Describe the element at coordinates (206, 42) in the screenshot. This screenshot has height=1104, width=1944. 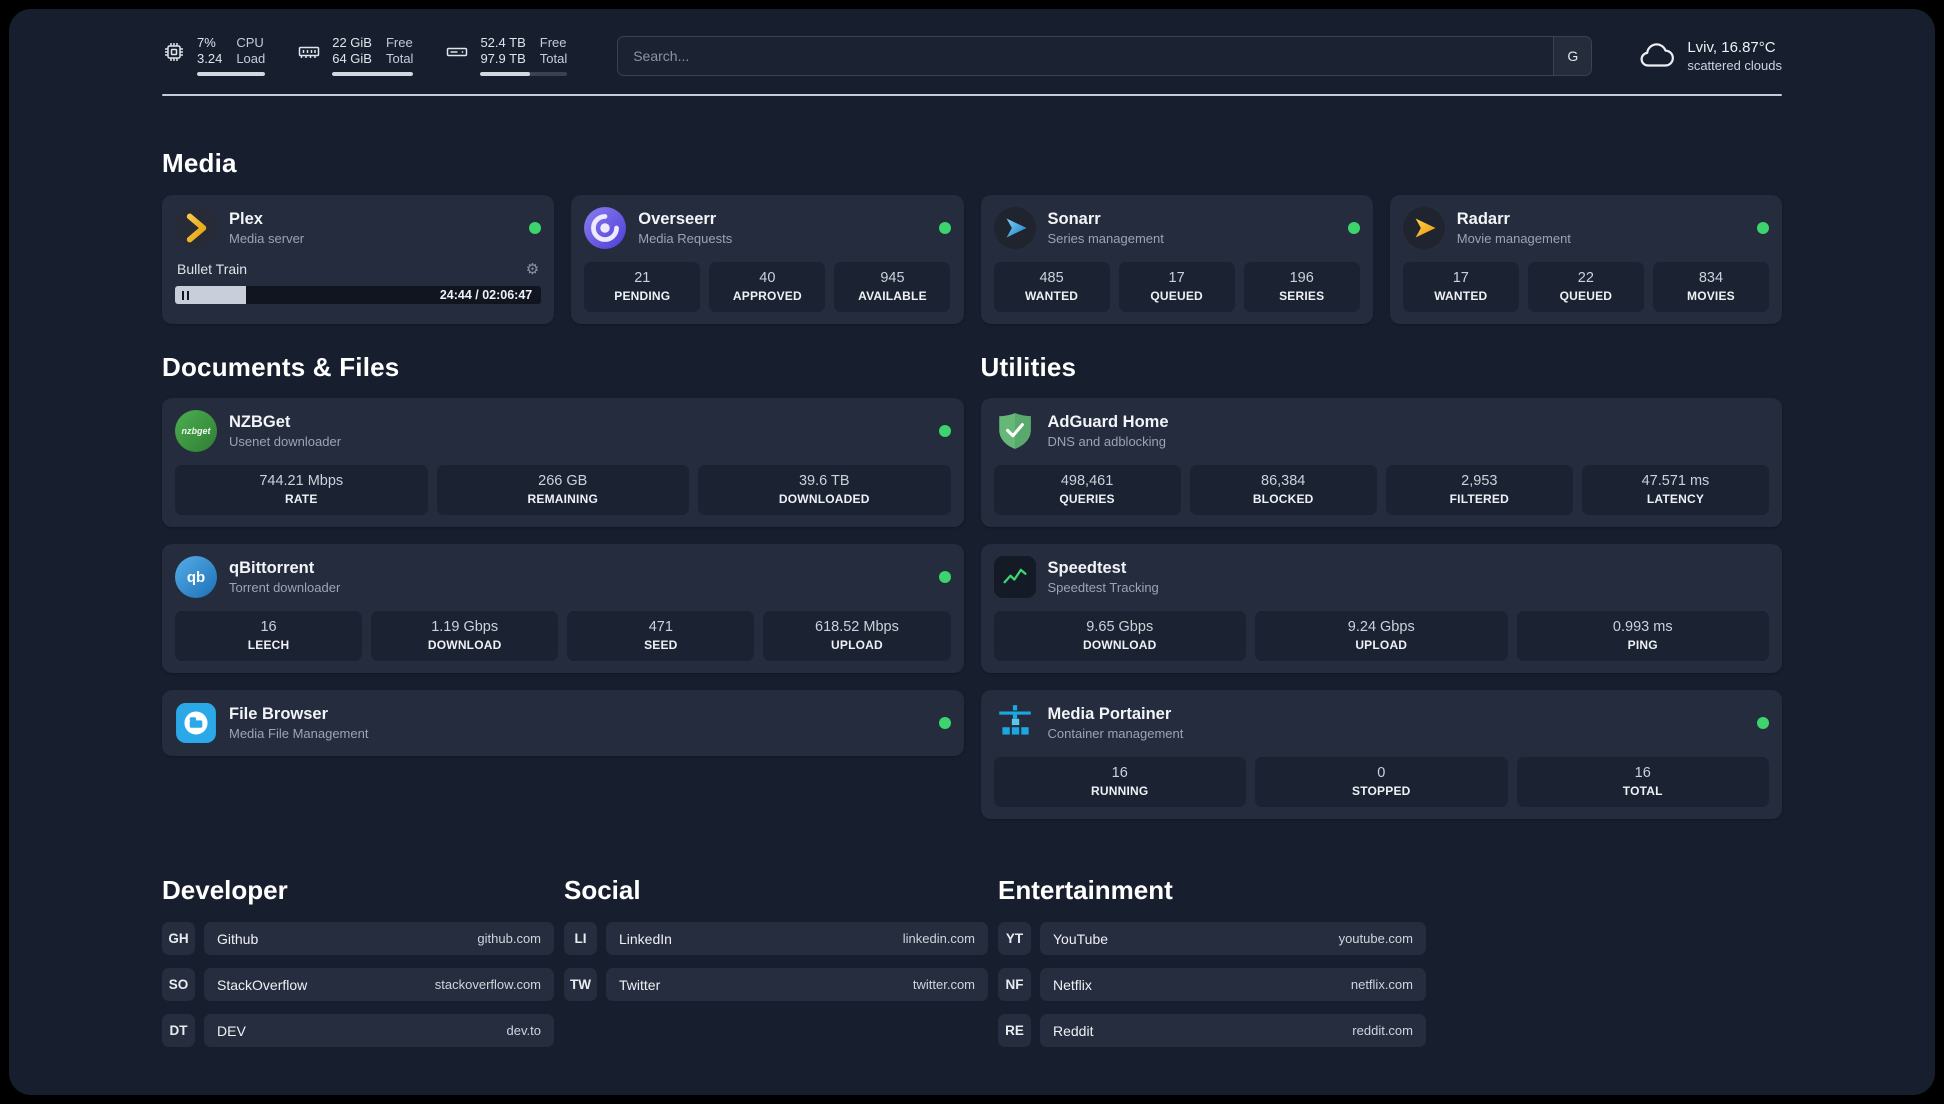
I see `cpu-percent: 7%` at that location.